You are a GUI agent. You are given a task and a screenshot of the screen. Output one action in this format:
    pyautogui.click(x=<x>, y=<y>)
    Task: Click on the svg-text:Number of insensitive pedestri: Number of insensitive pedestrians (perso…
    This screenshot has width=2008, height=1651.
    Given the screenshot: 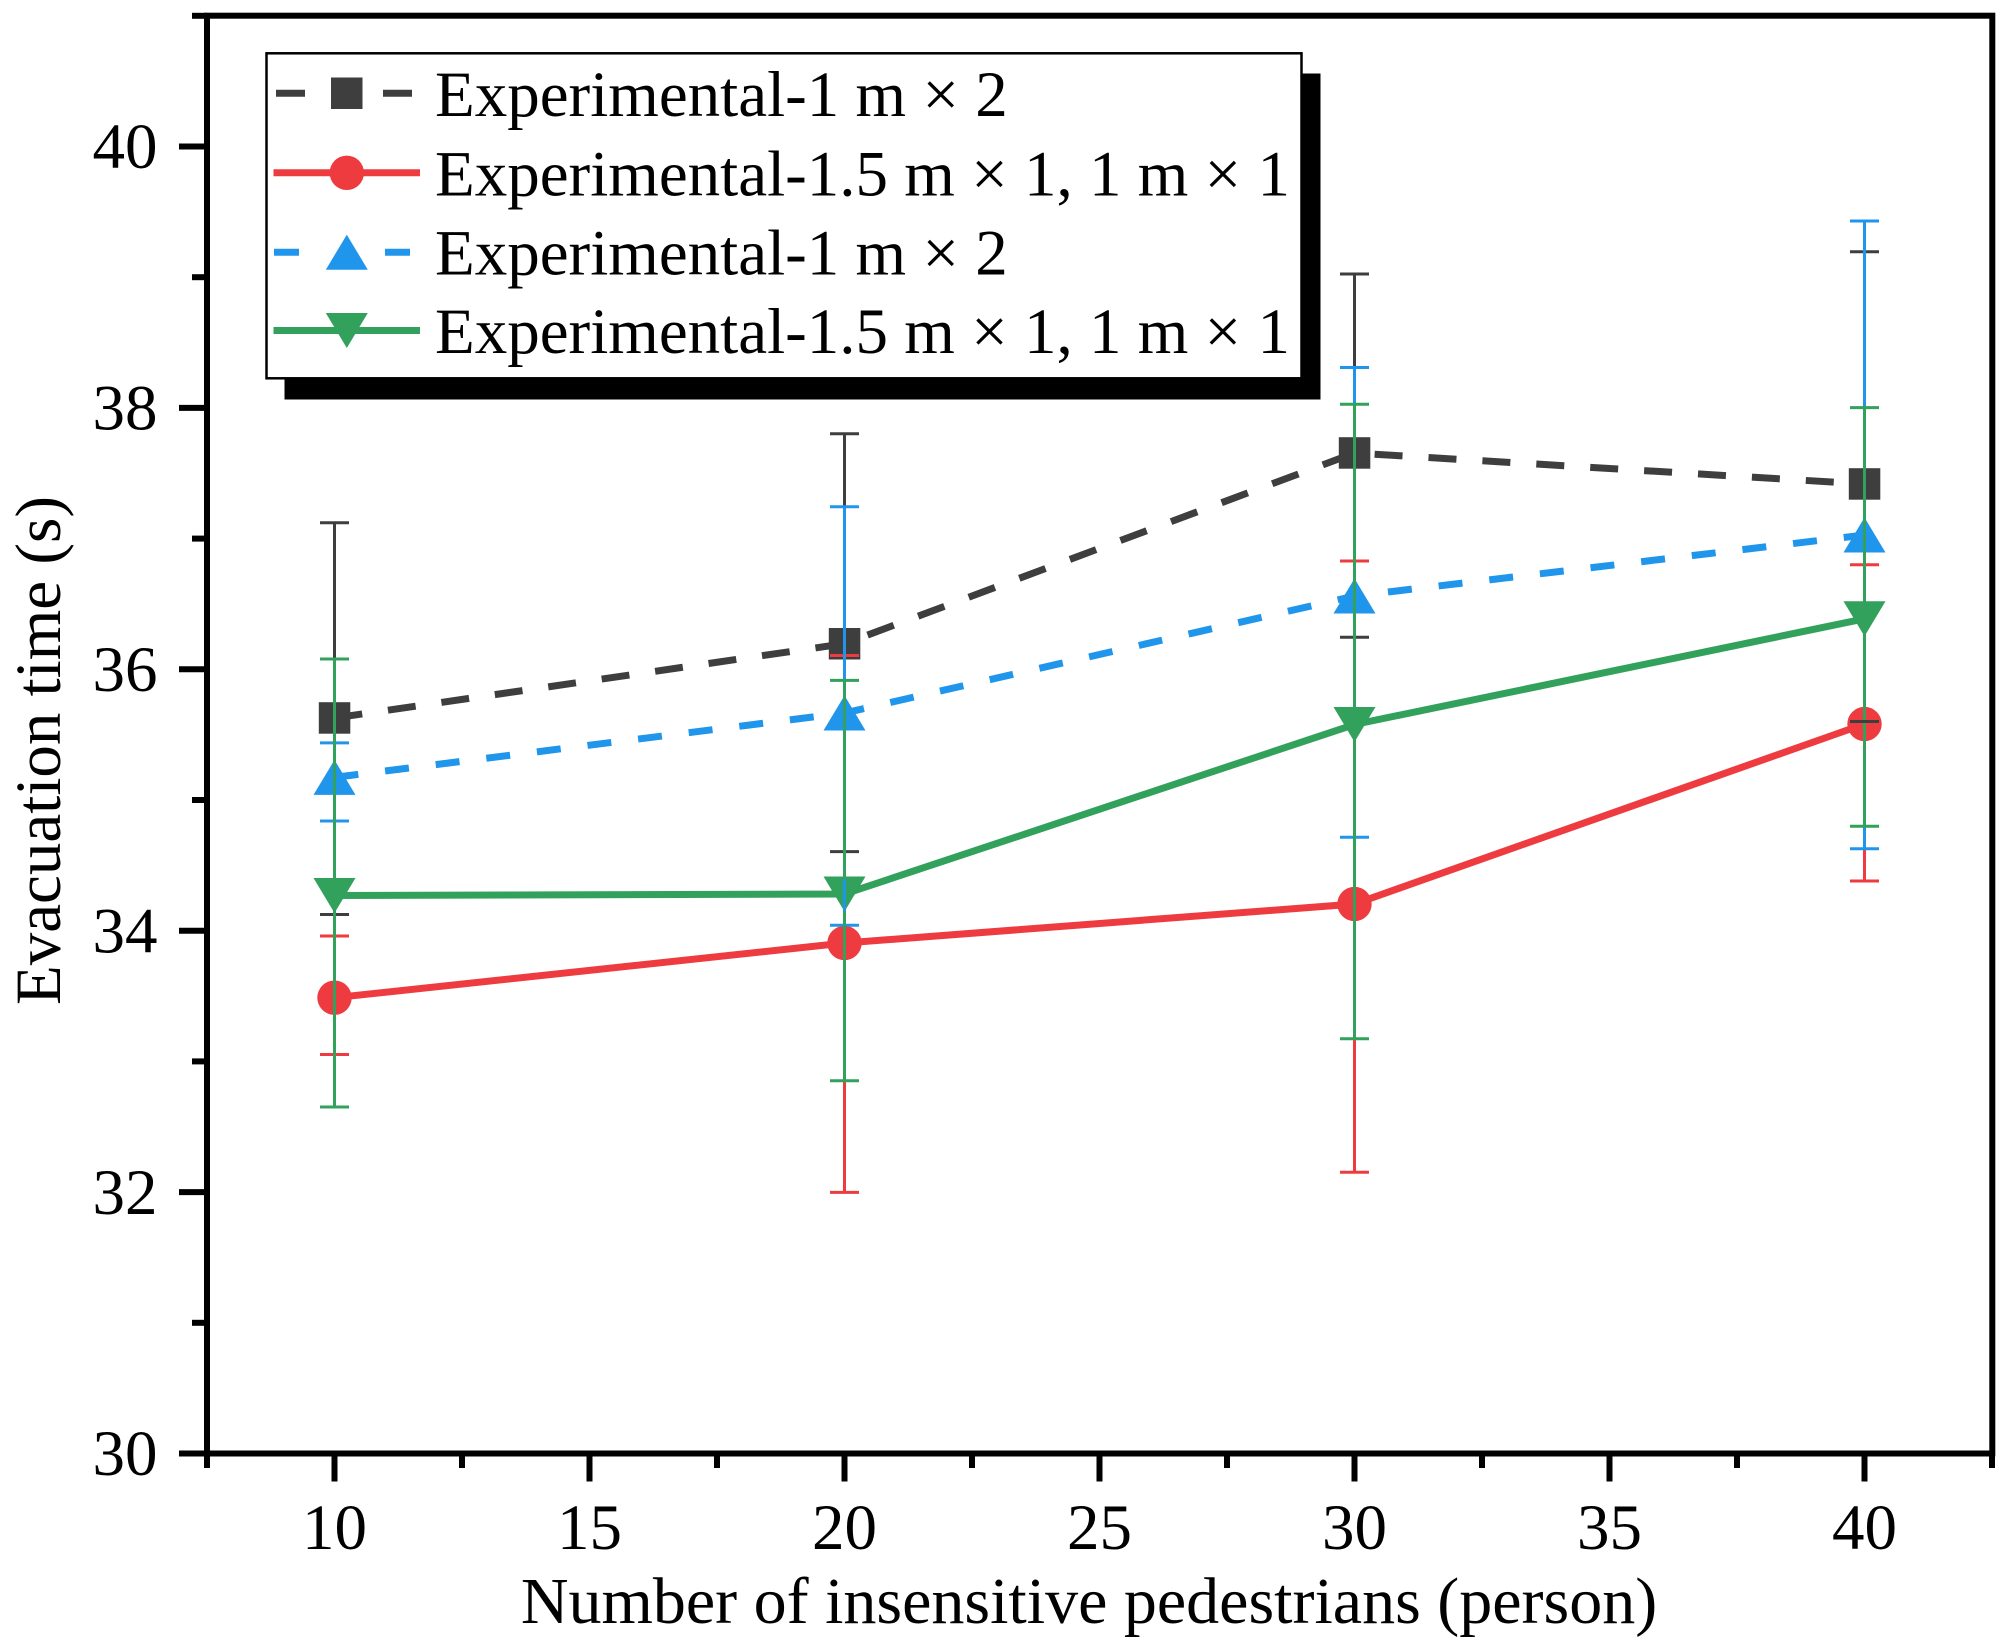 What is the action you would take?
    pyautogui.click(x=1089, y=1601)
    